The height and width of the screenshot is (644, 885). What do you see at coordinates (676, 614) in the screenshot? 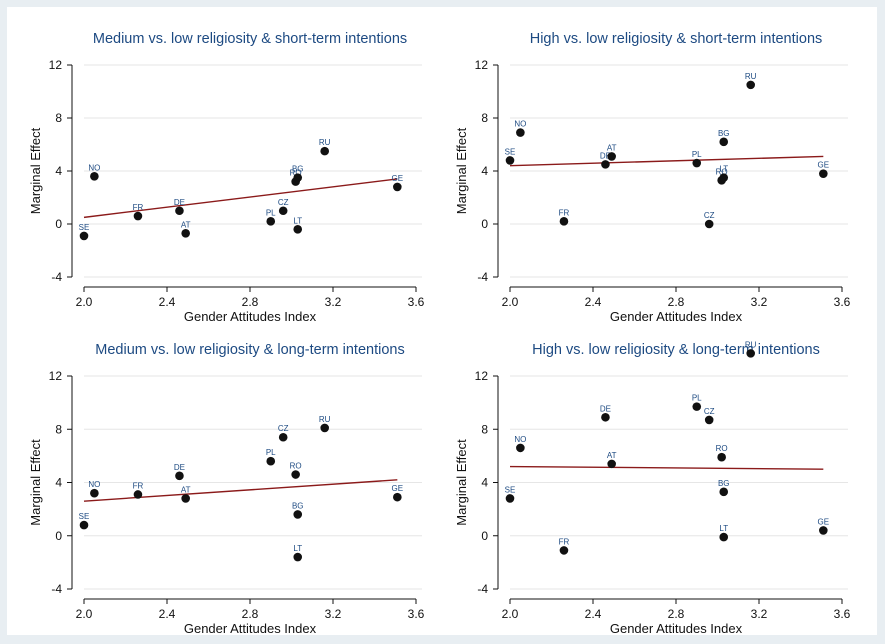
I see `x-tick-label: 2.8` at bounding box center [676, 614].